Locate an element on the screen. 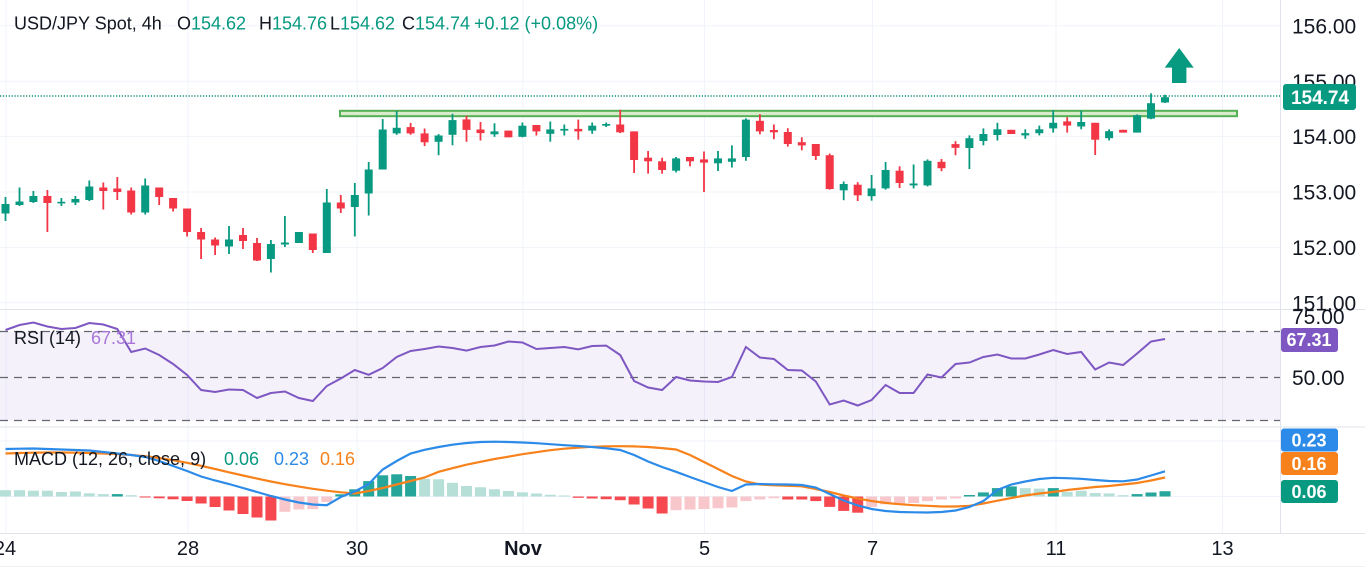 Image resolution: width=1365 pixels, height=575 pixels. svg-text: 151.00 is located at coordinates (1324, 303).